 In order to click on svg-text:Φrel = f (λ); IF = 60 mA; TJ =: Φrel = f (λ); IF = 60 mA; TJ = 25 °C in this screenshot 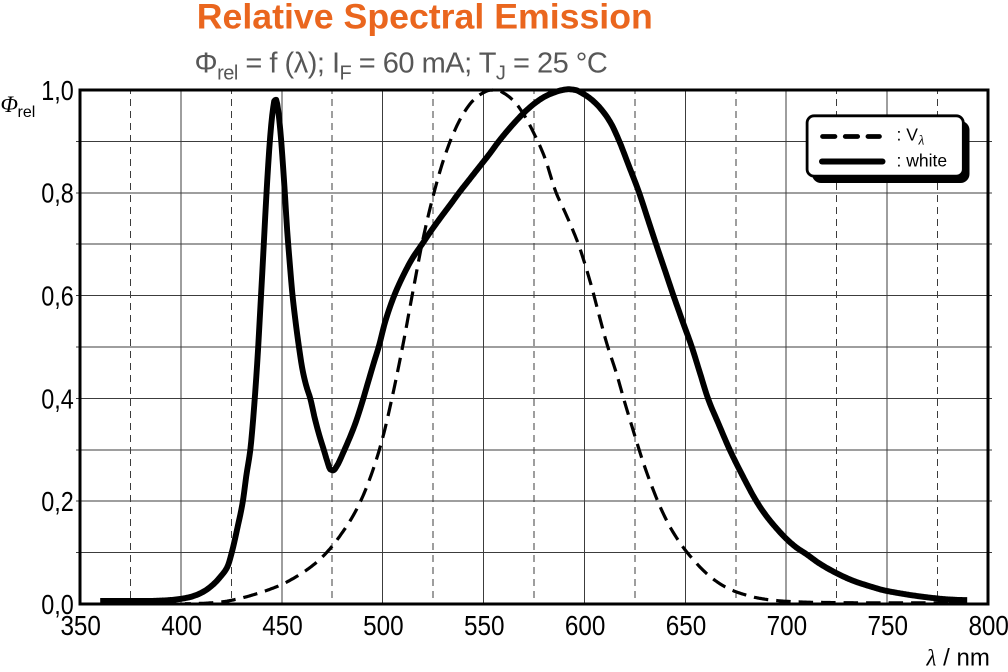, I will do `click(401, 65)`.